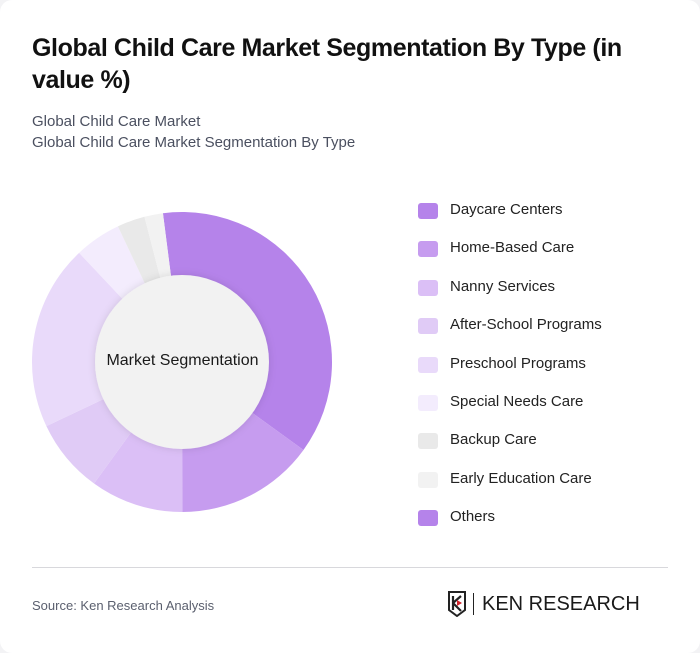  I want to click on legend-item-home-based-care: Home-Based Care, so click(510, 256).